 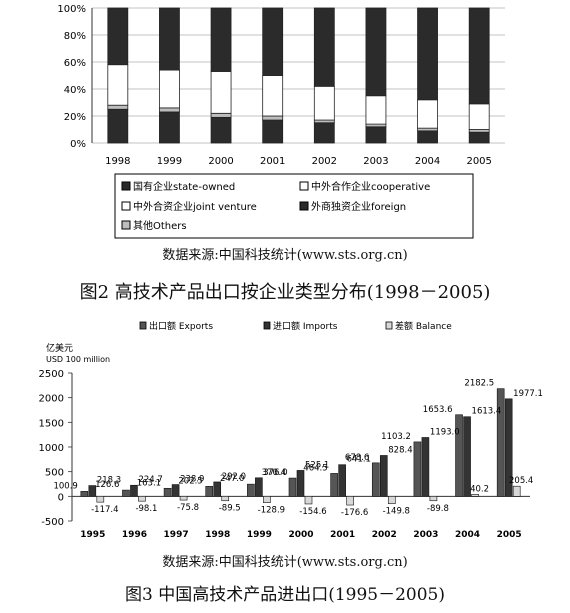 I want to click on fig3-data-label: -89.8, so click(x=438, y=509).